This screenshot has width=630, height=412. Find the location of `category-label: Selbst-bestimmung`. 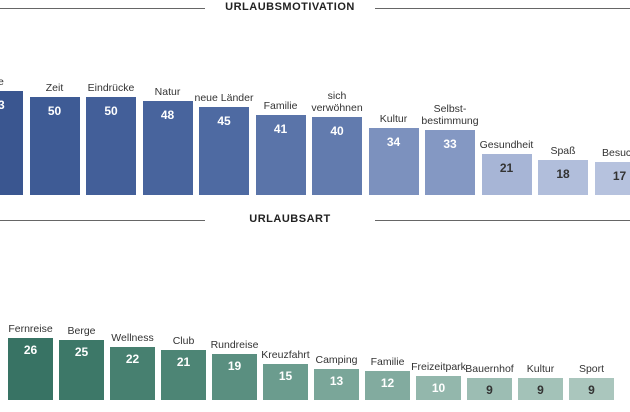

category-label: Selbst-bestimmung is located at coordinates (450, 115).